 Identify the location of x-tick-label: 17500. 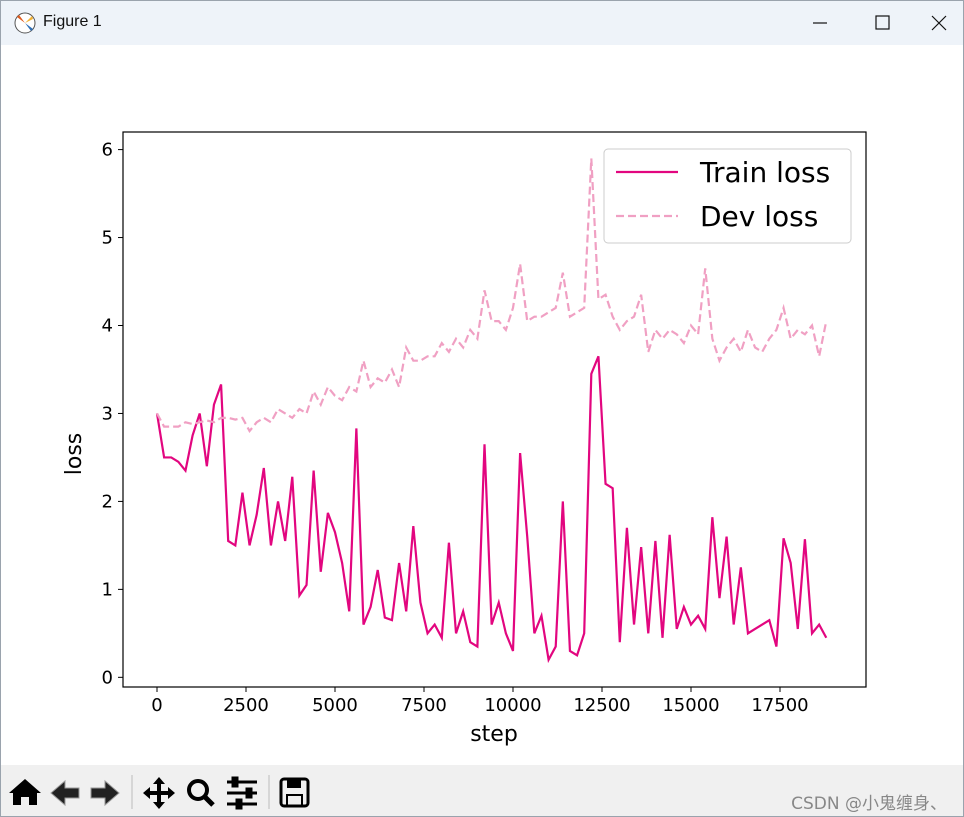
(779, 705).